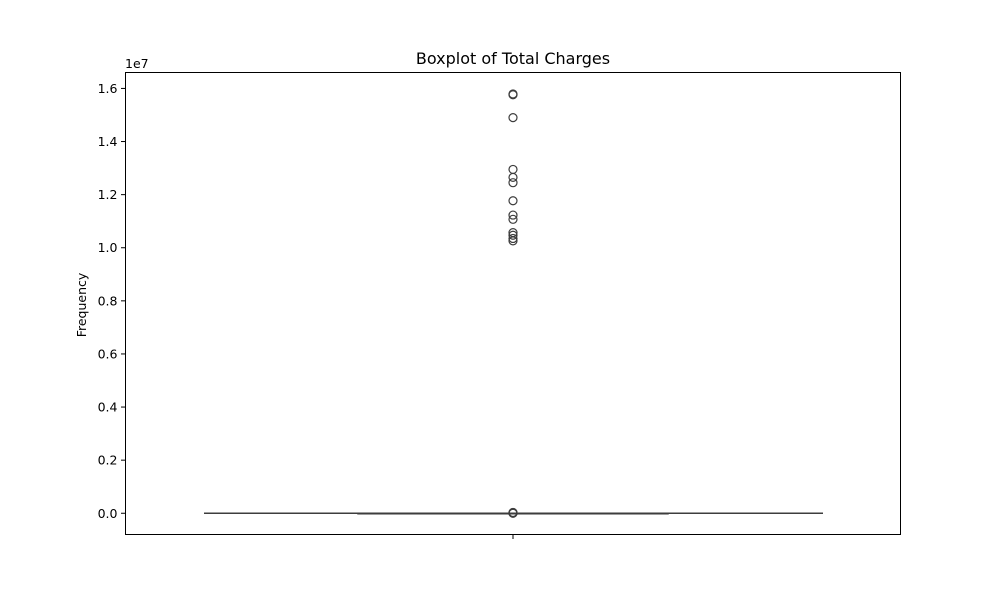 The image size is (1000, 600). I want to click on box-element, so click(513, 513).